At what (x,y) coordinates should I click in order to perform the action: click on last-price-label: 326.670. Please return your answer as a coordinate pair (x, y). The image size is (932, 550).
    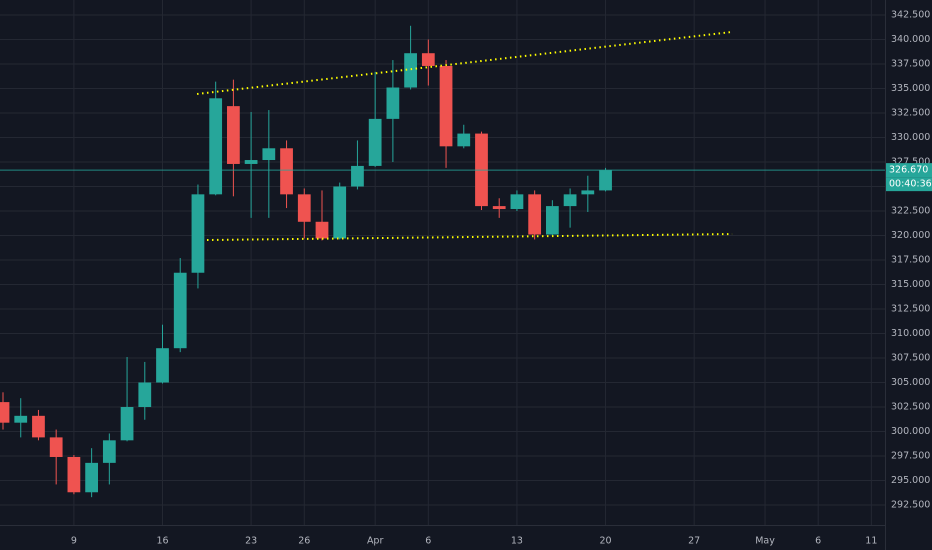
    Looking at the image, I should click on (908, 170).